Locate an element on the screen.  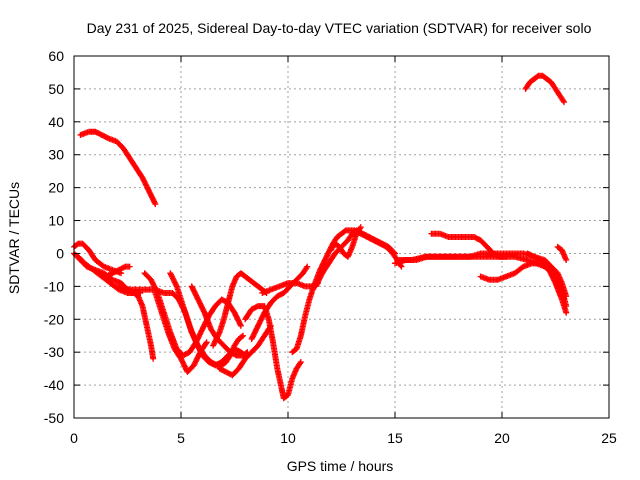
y-tick-label: -40 is located at coordinates (54, 385).